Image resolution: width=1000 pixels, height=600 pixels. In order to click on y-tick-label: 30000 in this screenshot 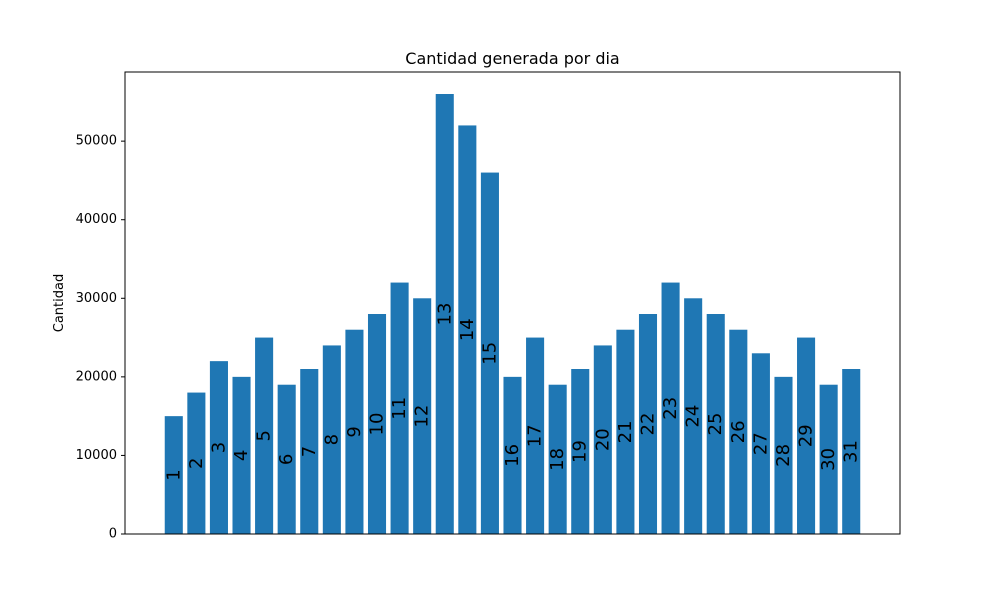, I will do `click(96, 298)`.